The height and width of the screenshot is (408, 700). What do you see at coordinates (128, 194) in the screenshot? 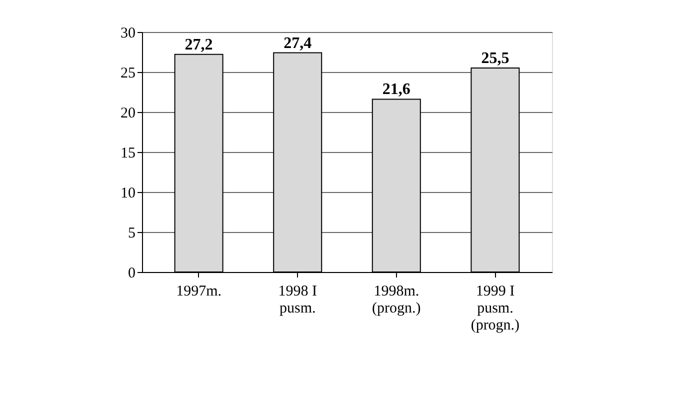
I see `y-tick-label: 10` at bounding box center [128, 194].